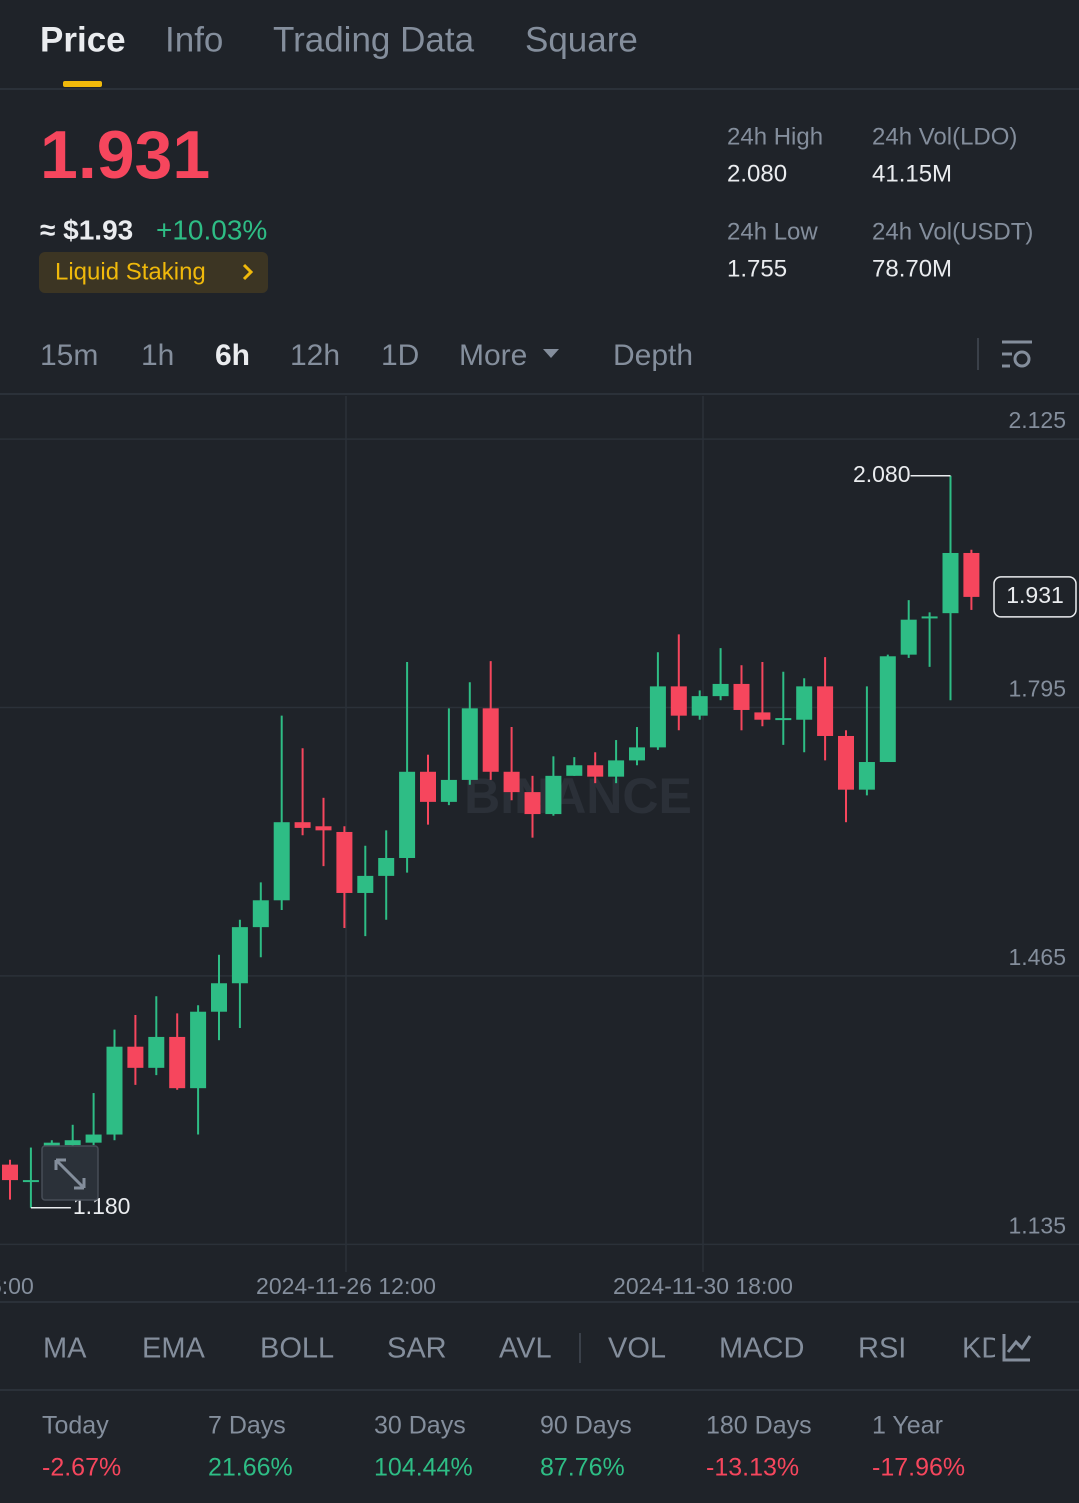  I want to click on period-label: 7 Days, so click(247, 1426).